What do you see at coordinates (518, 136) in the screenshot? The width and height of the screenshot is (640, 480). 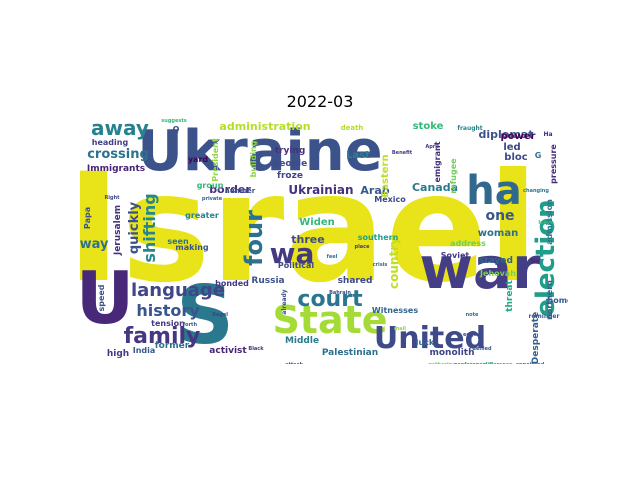 I see `cloud-word: power` at bounding box center [518, 136].